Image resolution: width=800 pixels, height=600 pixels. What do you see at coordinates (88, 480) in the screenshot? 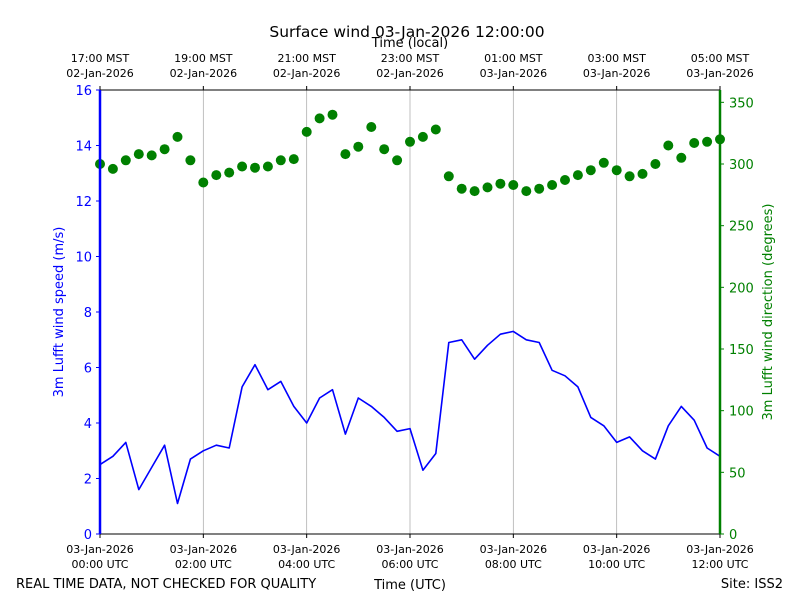
I see `left-tick-label: 2` at bounding box center [88, 480].